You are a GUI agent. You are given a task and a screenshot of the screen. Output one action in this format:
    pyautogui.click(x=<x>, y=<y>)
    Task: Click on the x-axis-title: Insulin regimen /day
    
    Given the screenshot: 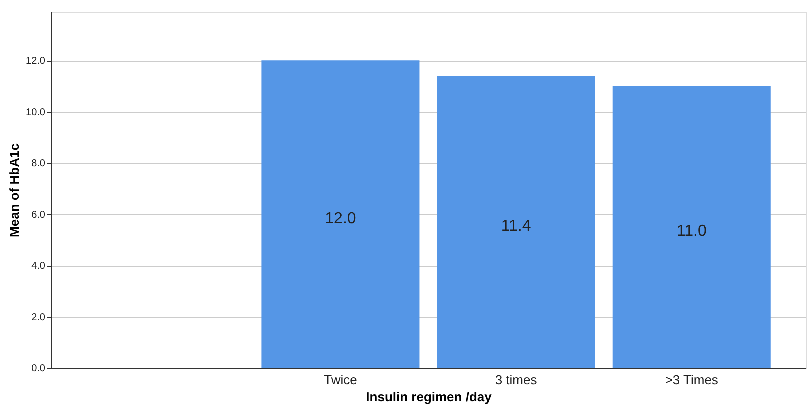 What is the action you would take?
    pyautogui.click(x=429, y=397)
    